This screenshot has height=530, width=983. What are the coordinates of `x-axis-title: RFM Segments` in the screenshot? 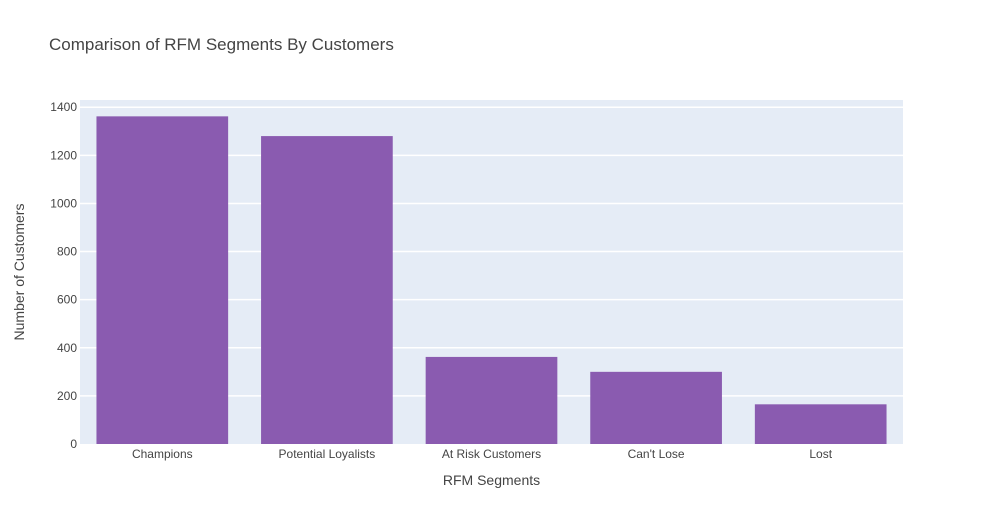 It's located at (491, 480).